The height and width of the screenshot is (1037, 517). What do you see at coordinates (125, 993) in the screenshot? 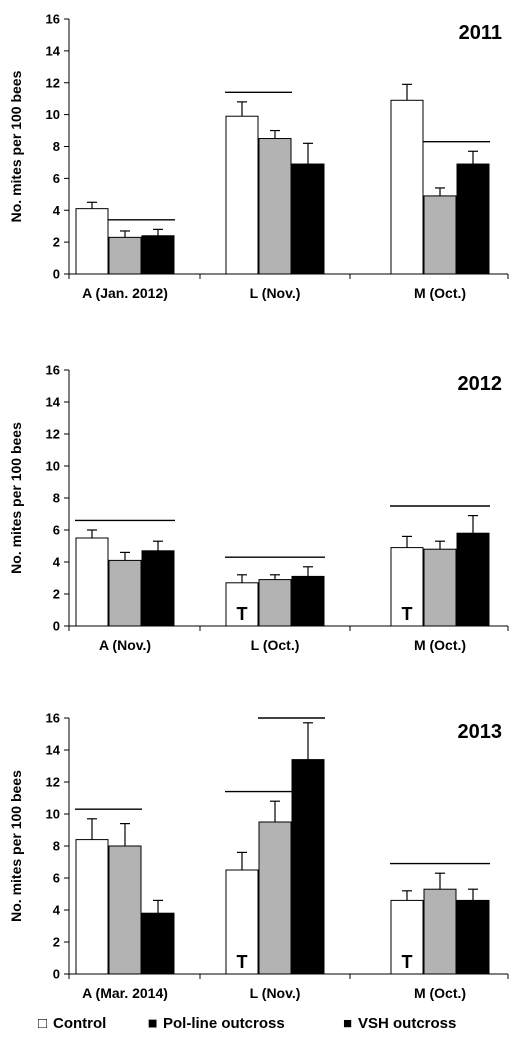
I see `category-label: A (Mar. 2014)` at bounding box center [125, 993].